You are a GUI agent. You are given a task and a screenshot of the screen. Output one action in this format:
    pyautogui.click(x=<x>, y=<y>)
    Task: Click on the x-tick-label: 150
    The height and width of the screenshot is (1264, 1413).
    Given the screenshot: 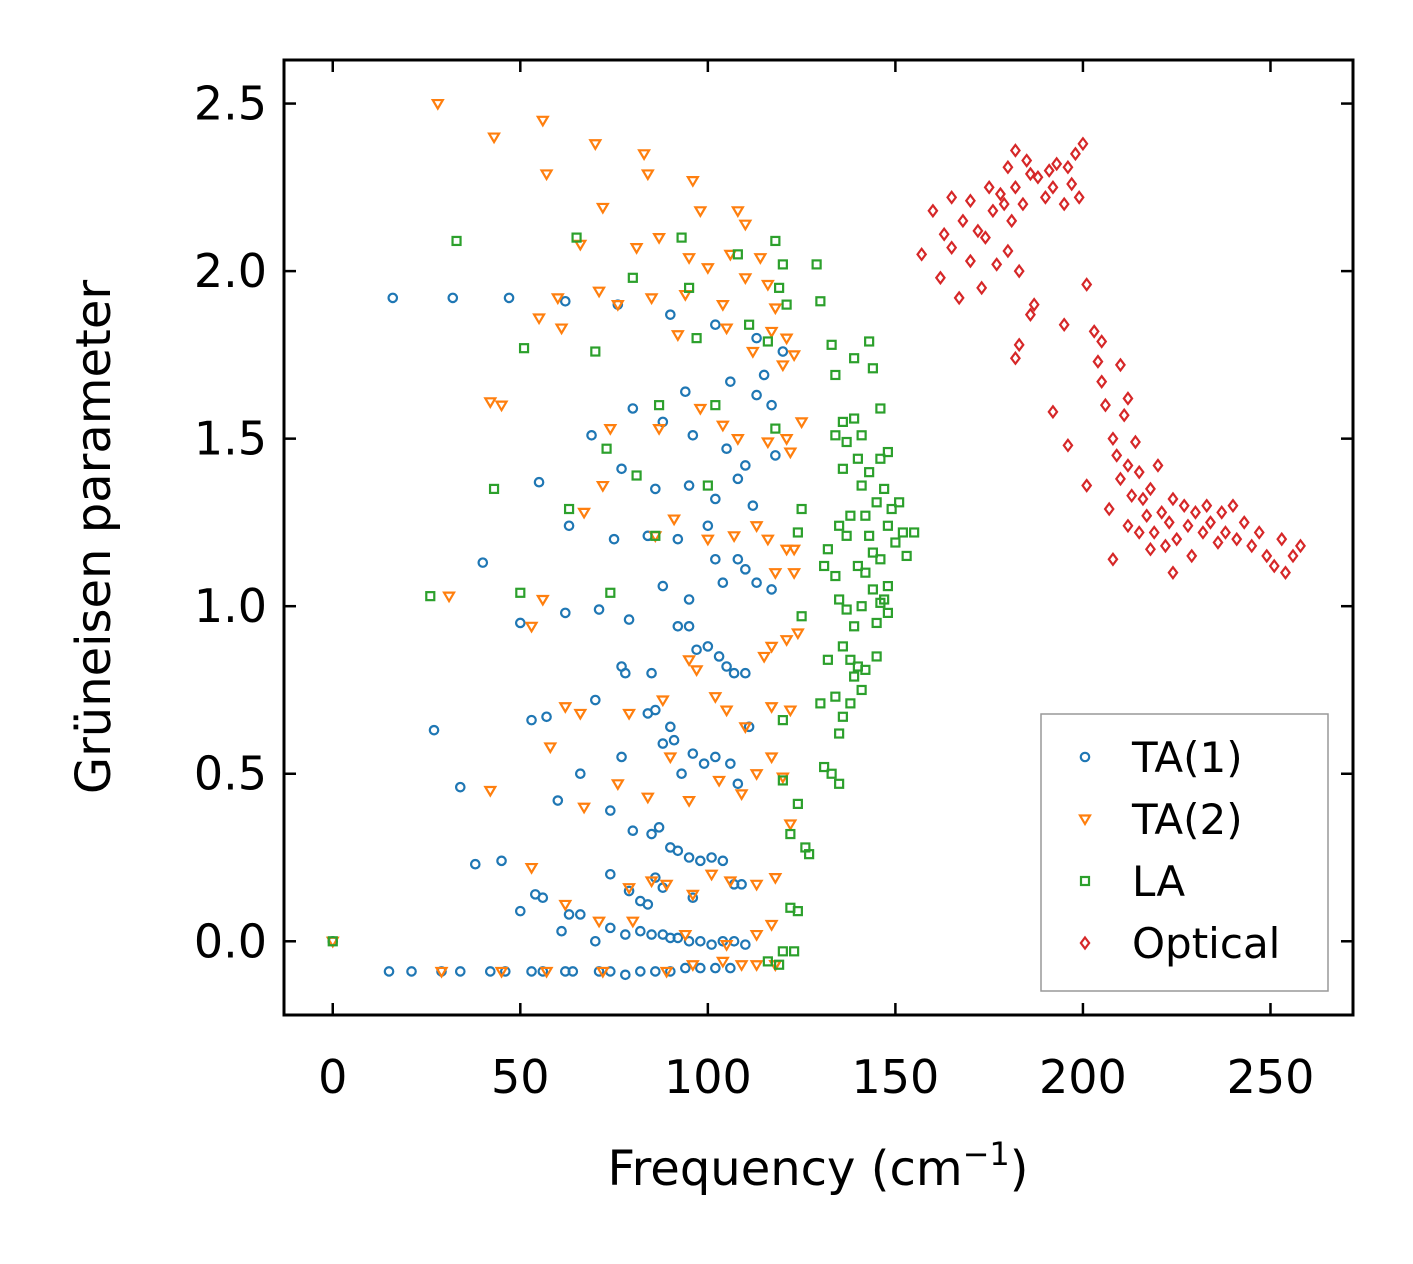 What is the action you would take?
    pyautogui.click(x=895, y=1077)
    